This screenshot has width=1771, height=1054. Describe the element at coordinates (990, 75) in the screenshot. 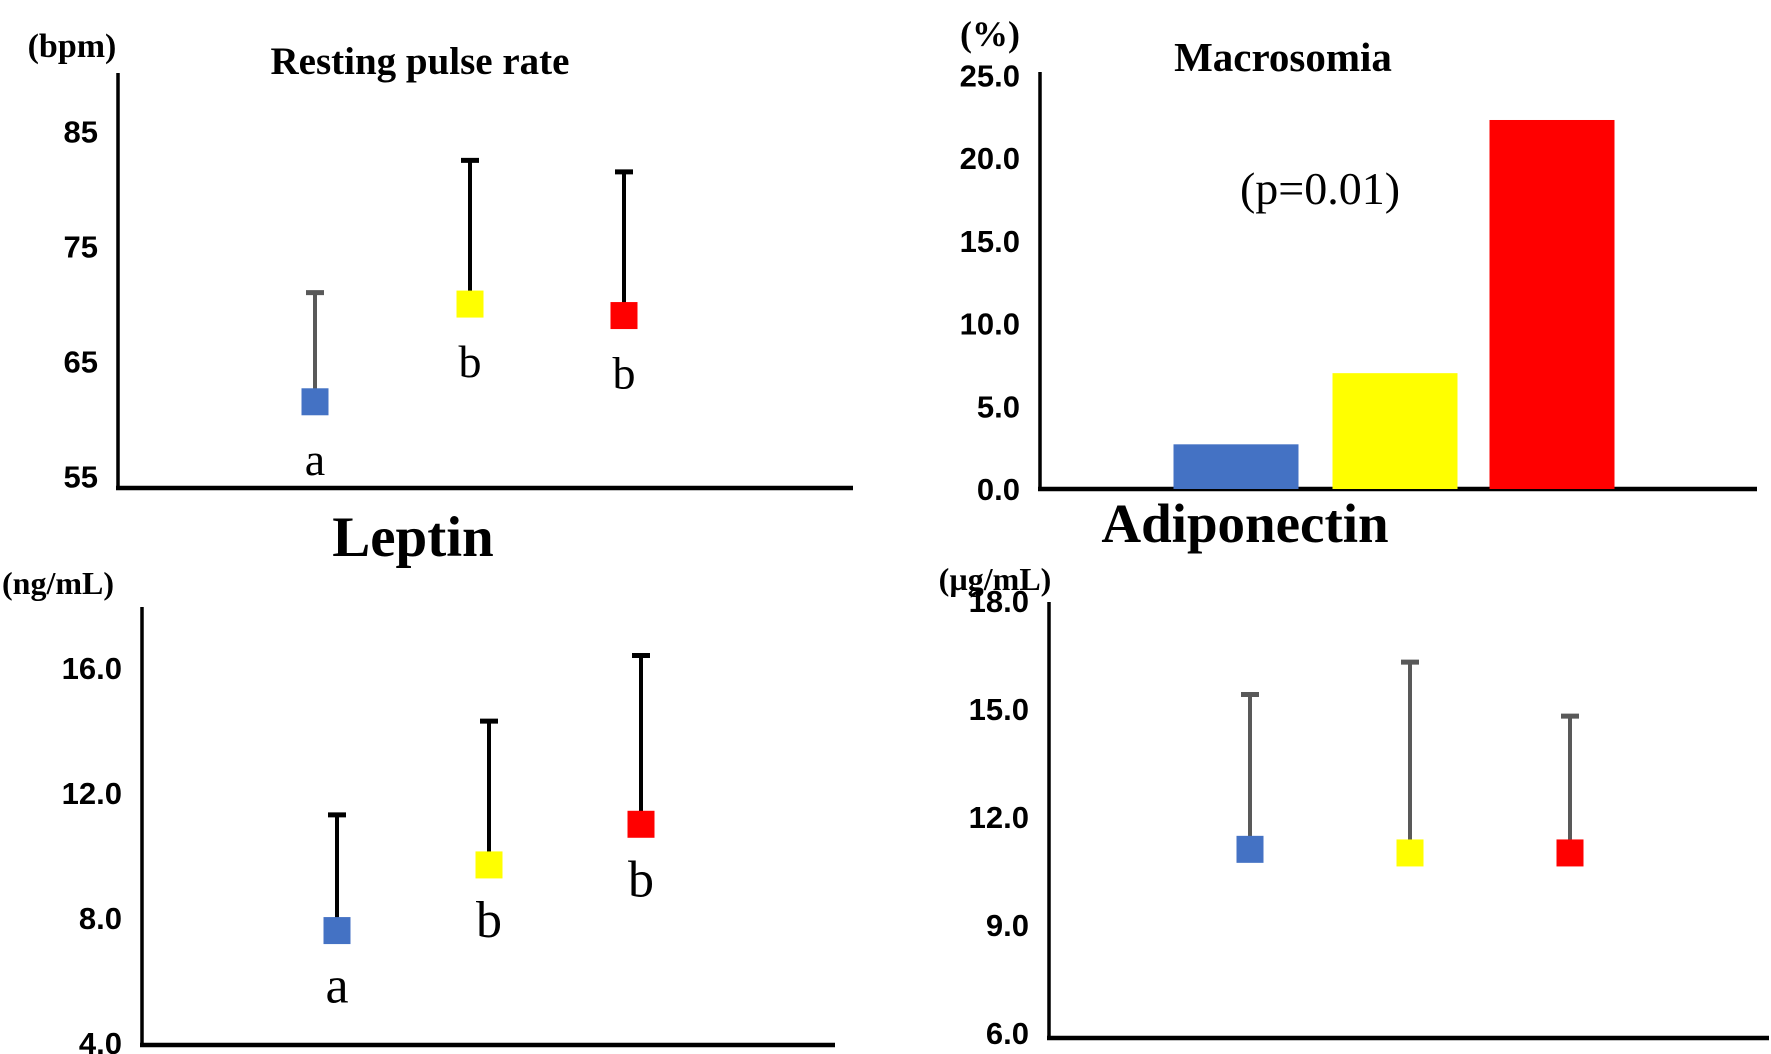

I see `y-tick-label: 25.0` at that location.